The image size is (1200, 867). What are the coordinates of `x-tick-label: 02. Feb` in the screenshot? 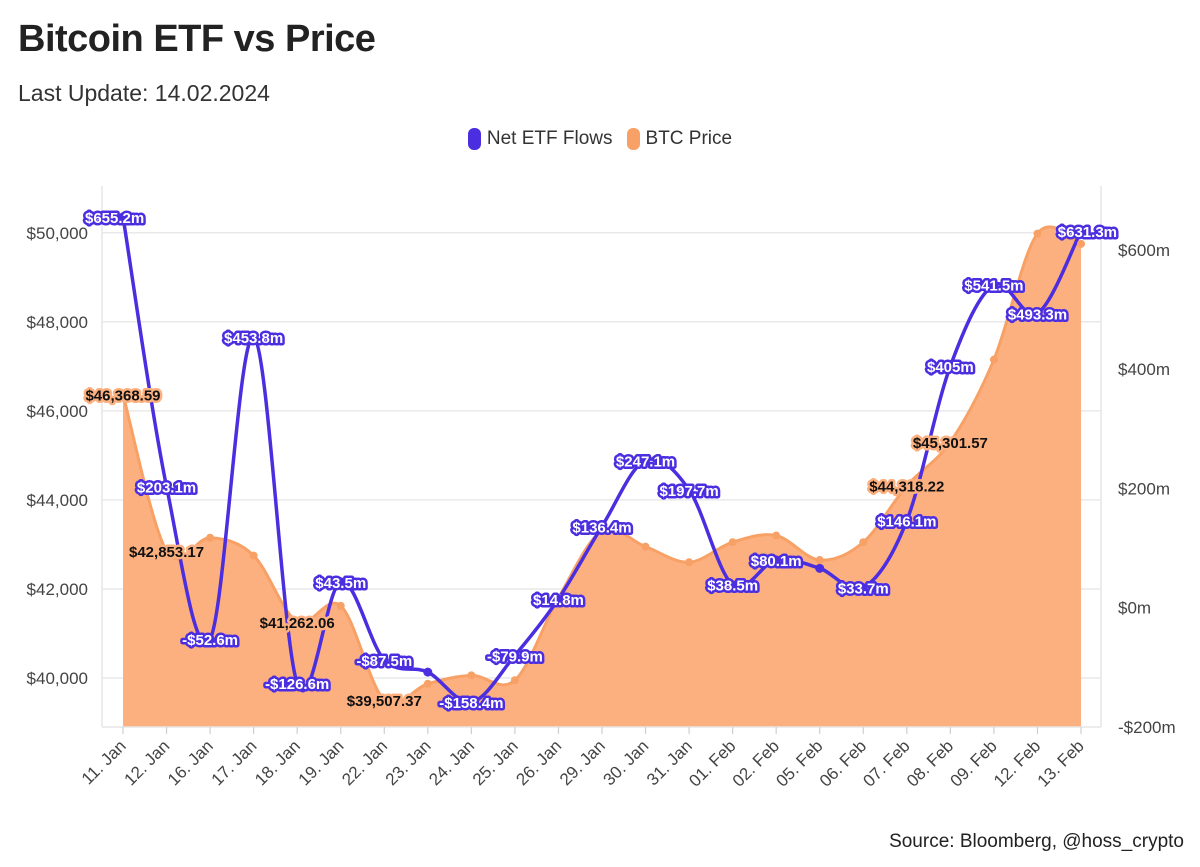 It's located at (756, 763).